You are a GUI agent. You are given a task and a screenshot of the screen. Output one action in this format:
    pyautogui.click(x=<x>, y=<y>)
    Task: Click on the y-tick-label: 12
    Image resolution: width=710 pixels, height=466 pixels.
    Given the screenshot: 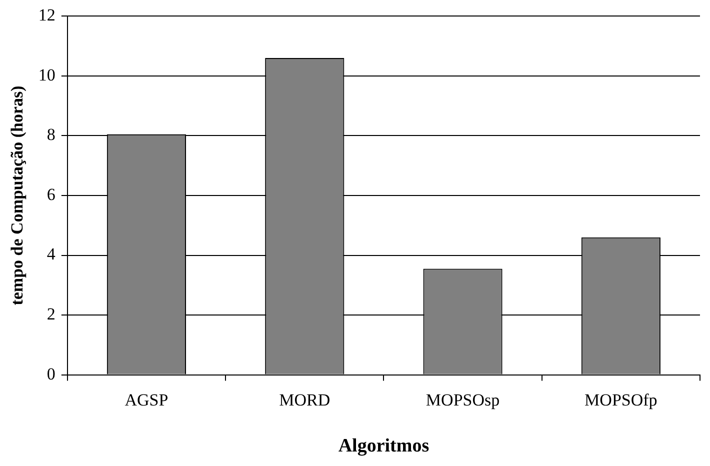 What is the action you would take?
    pyautogui.click(x=47, y=15)
    